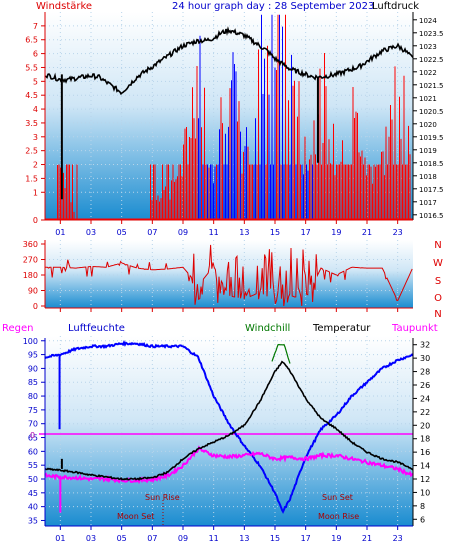 This screenshot has width=462, height=554. Describe the element at coordinates (428, 99) in the screenshot. I see `pressure-tick-label: 1021` at that location.